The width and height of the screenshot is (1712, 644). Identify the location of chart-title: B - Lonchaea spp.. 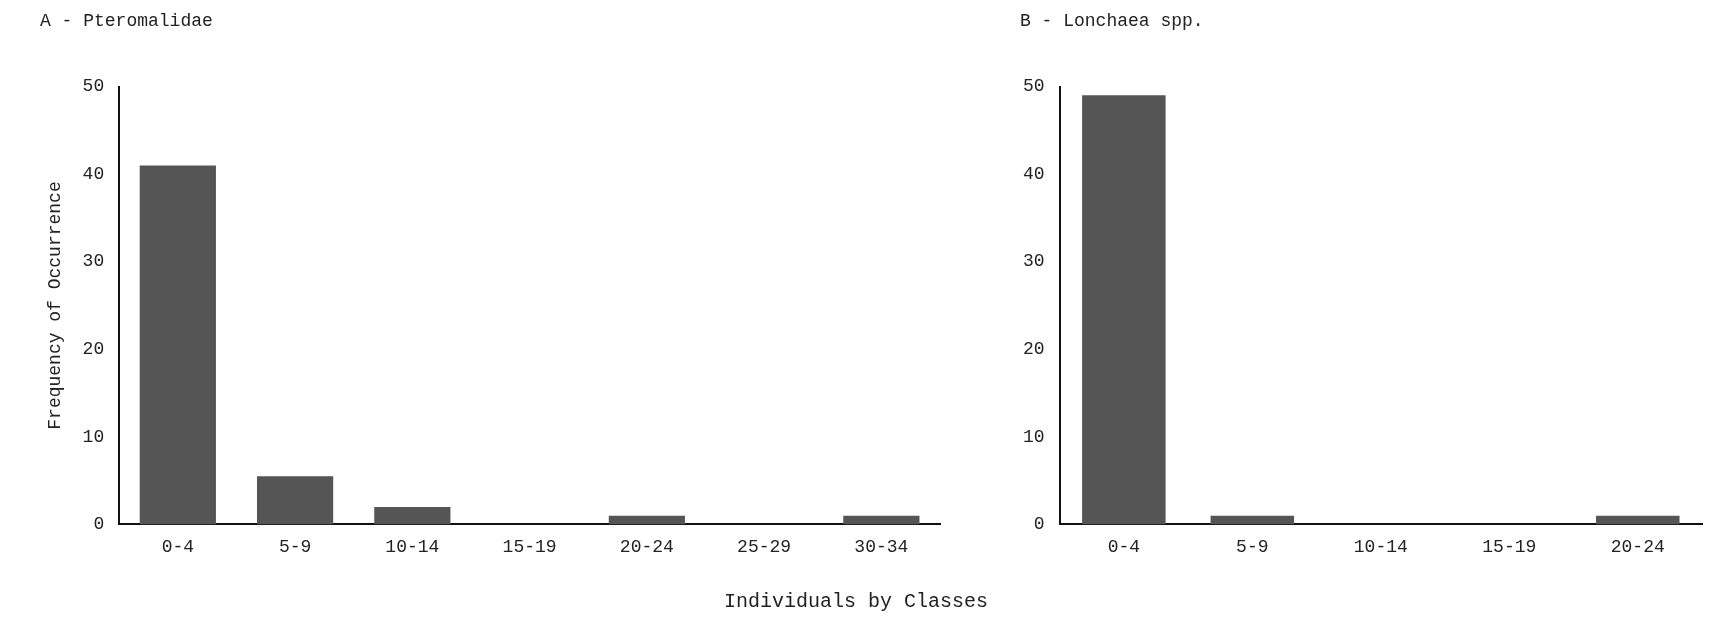
(1112, 20).